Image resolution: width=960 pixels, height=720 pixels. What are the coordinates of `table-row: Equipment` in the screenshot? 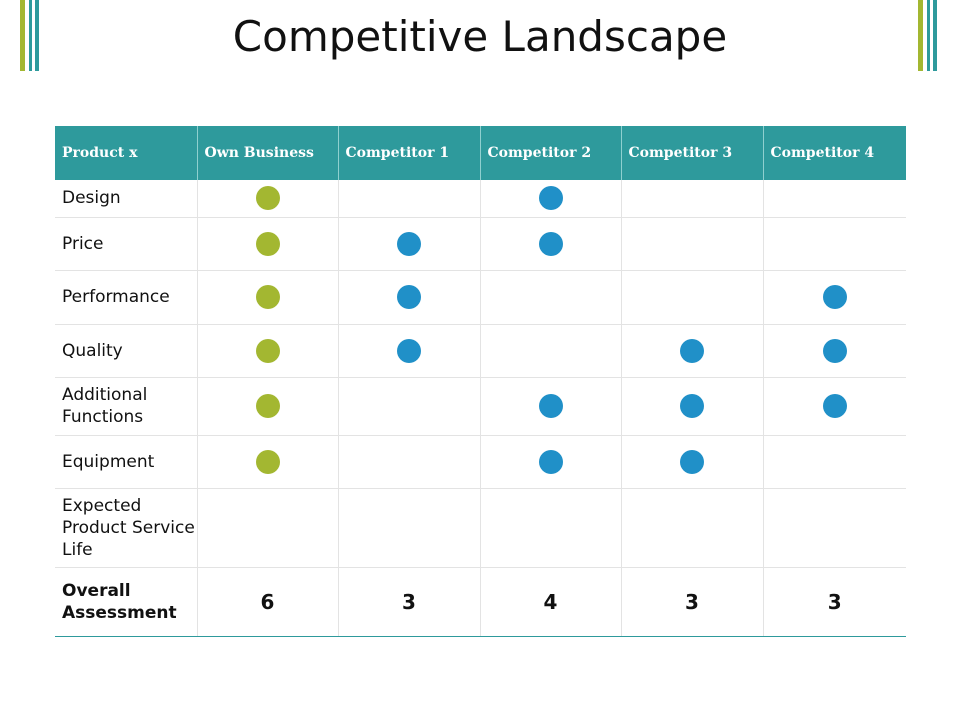 It's located at (480, 462).